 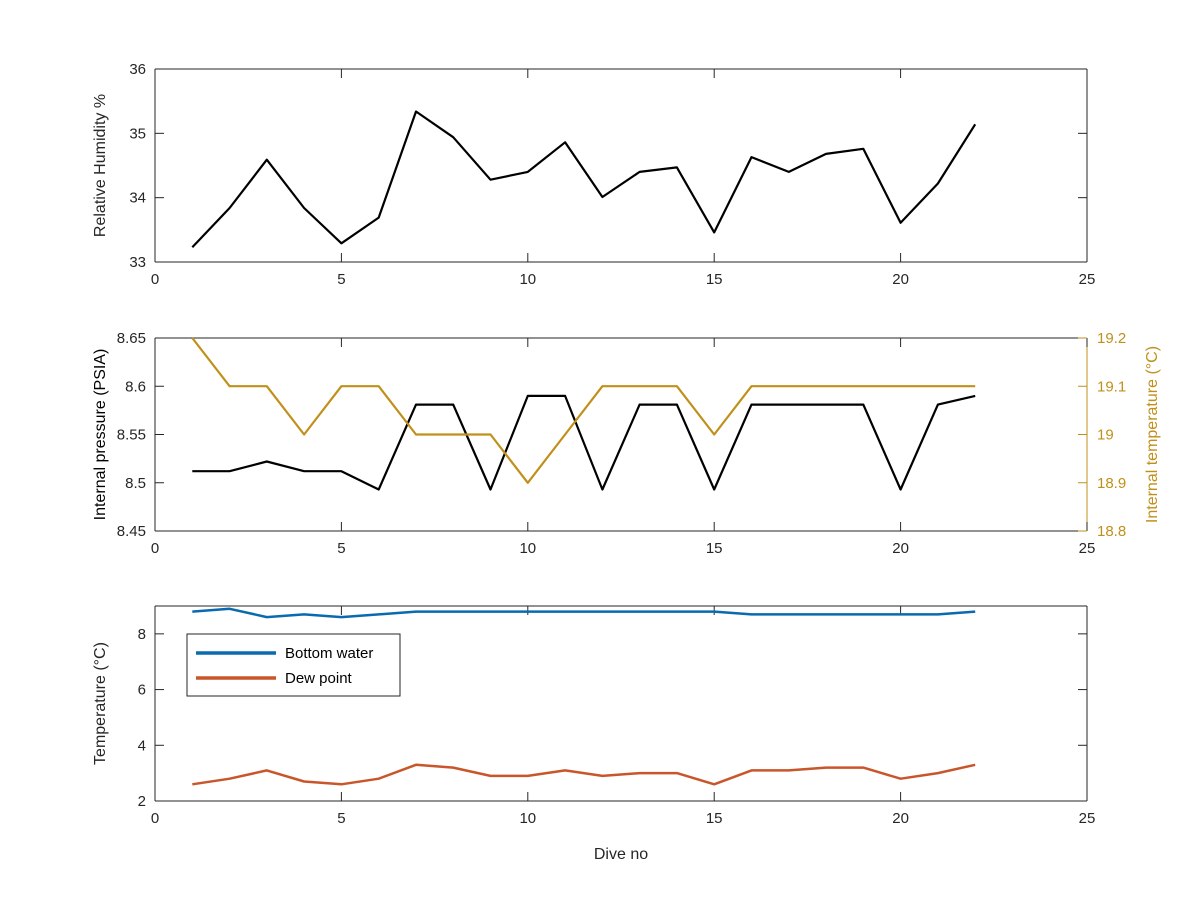 What do you see at coordinates (142, 690) in the screenshot?
I see `y-tick-label: 6` at bounding box center [142, 690].